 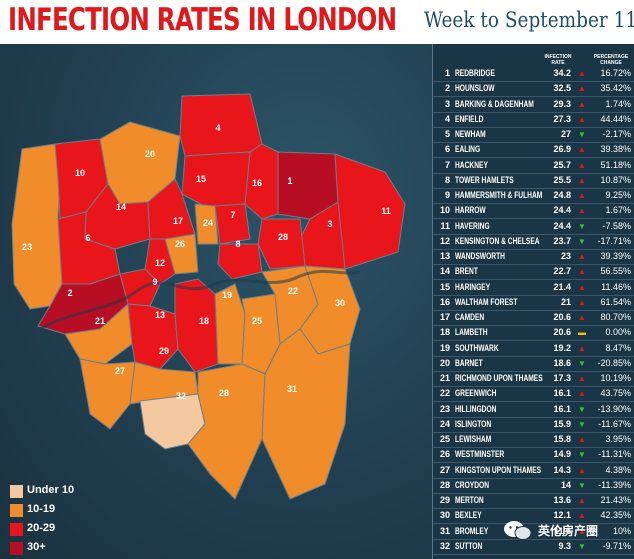 I want to click on percentage-change-value: -20.85%, so click(x=614, y=362).